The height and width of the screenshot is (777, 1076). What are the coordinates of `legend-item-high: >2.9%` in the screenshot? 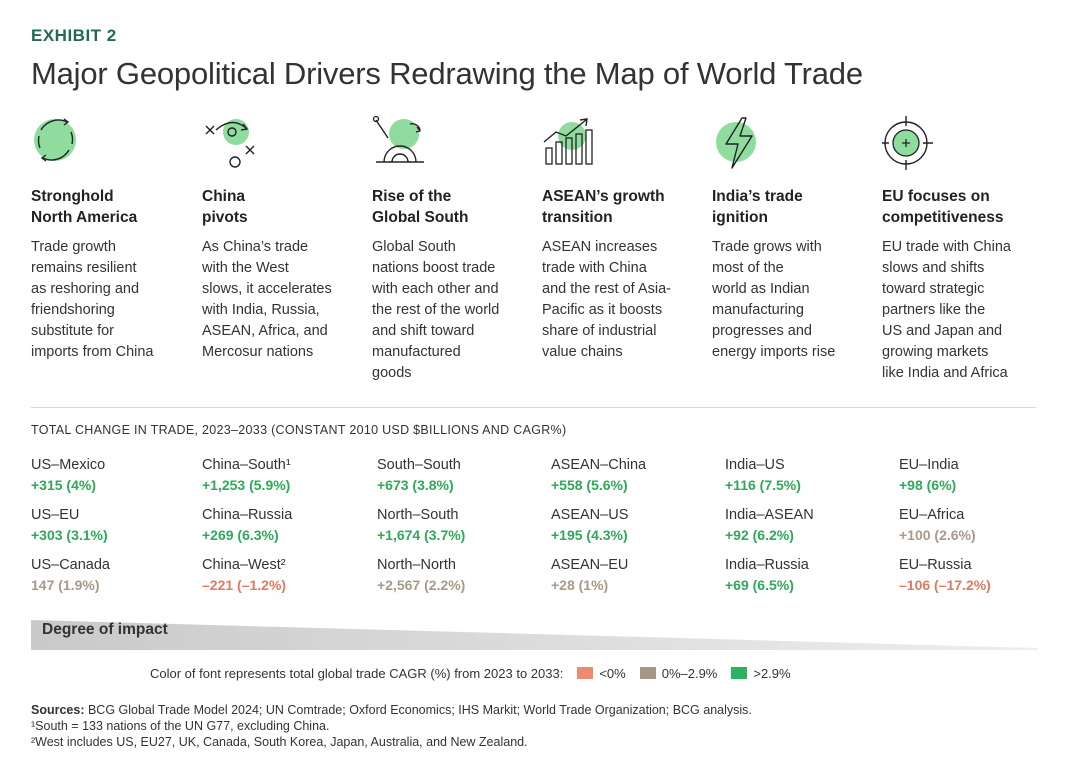 It's located at (761, 673).